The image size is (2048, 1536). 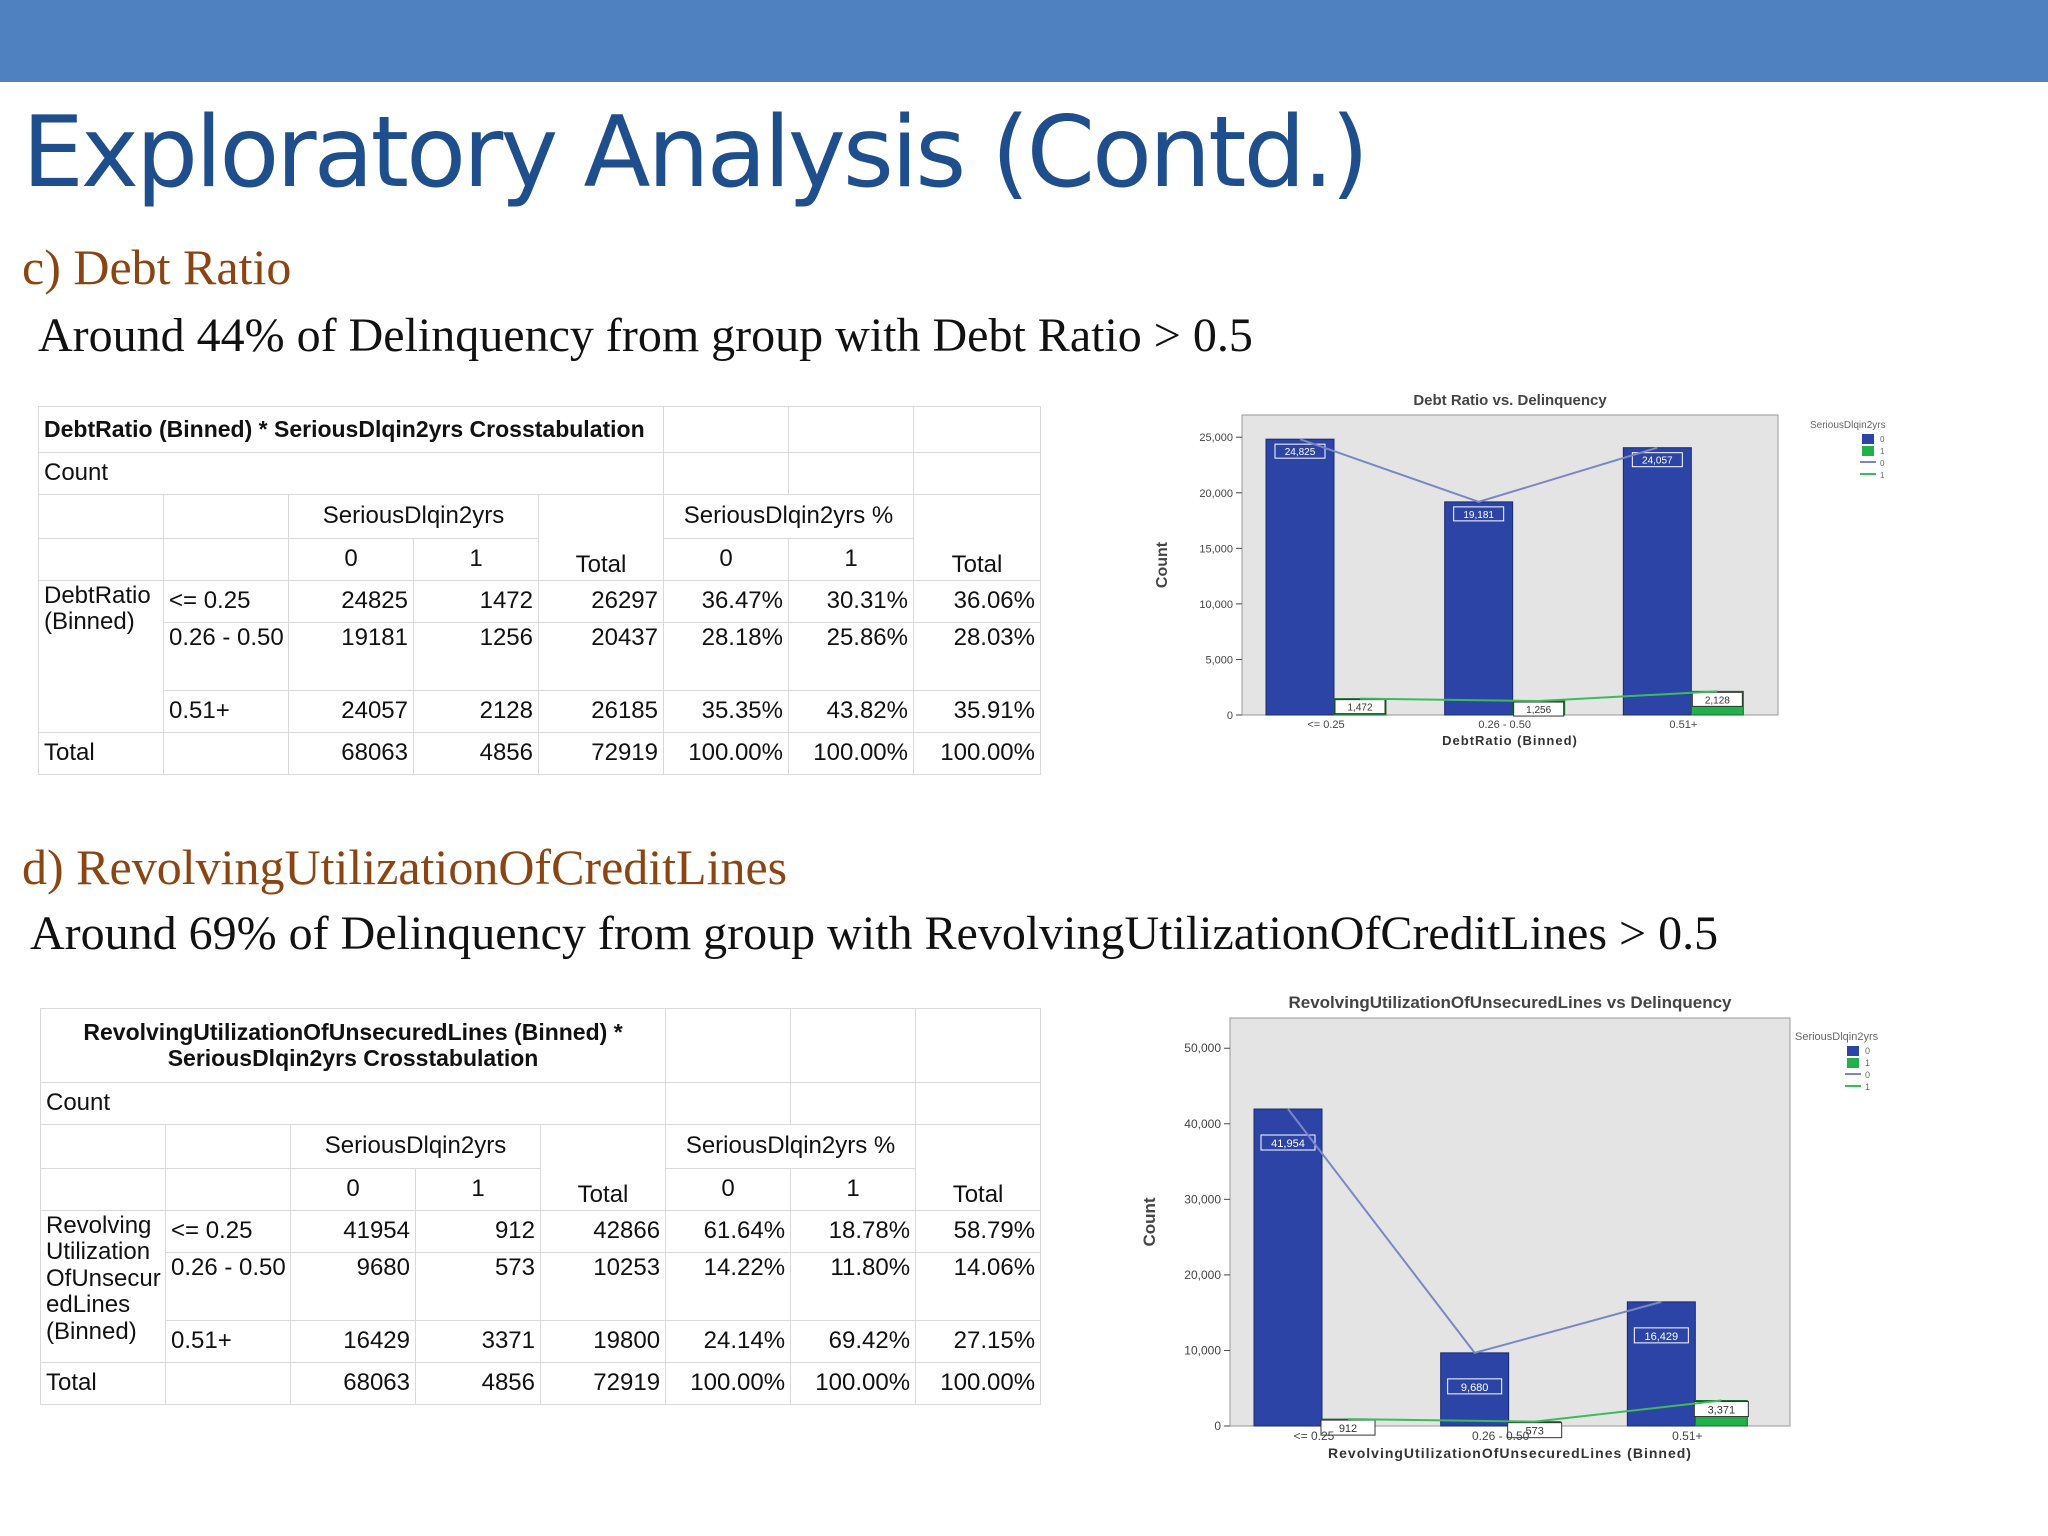 What do you see at coordinates (353, 1286) in the screenshot?
I see `cell: 9680` at bounding box center [353, 1286].